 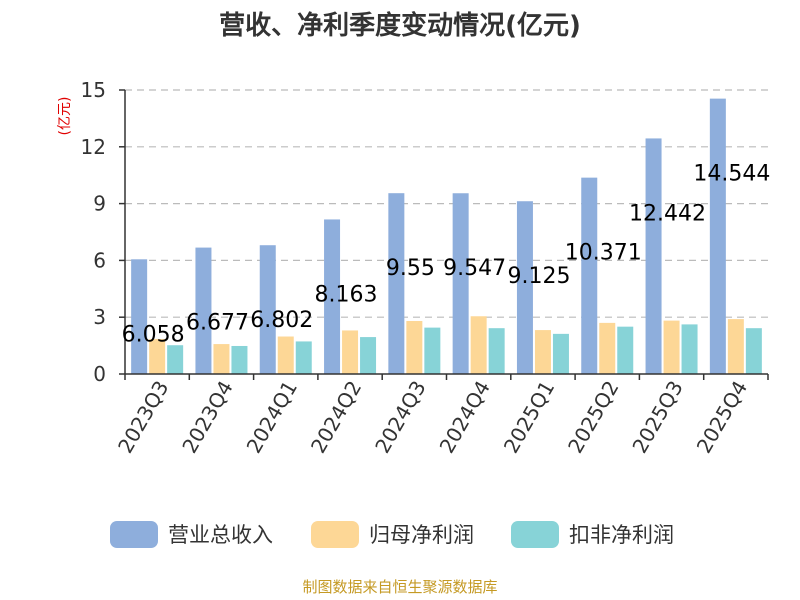 I want to click on y-tick-label: 0, so click(x=99, y=374).